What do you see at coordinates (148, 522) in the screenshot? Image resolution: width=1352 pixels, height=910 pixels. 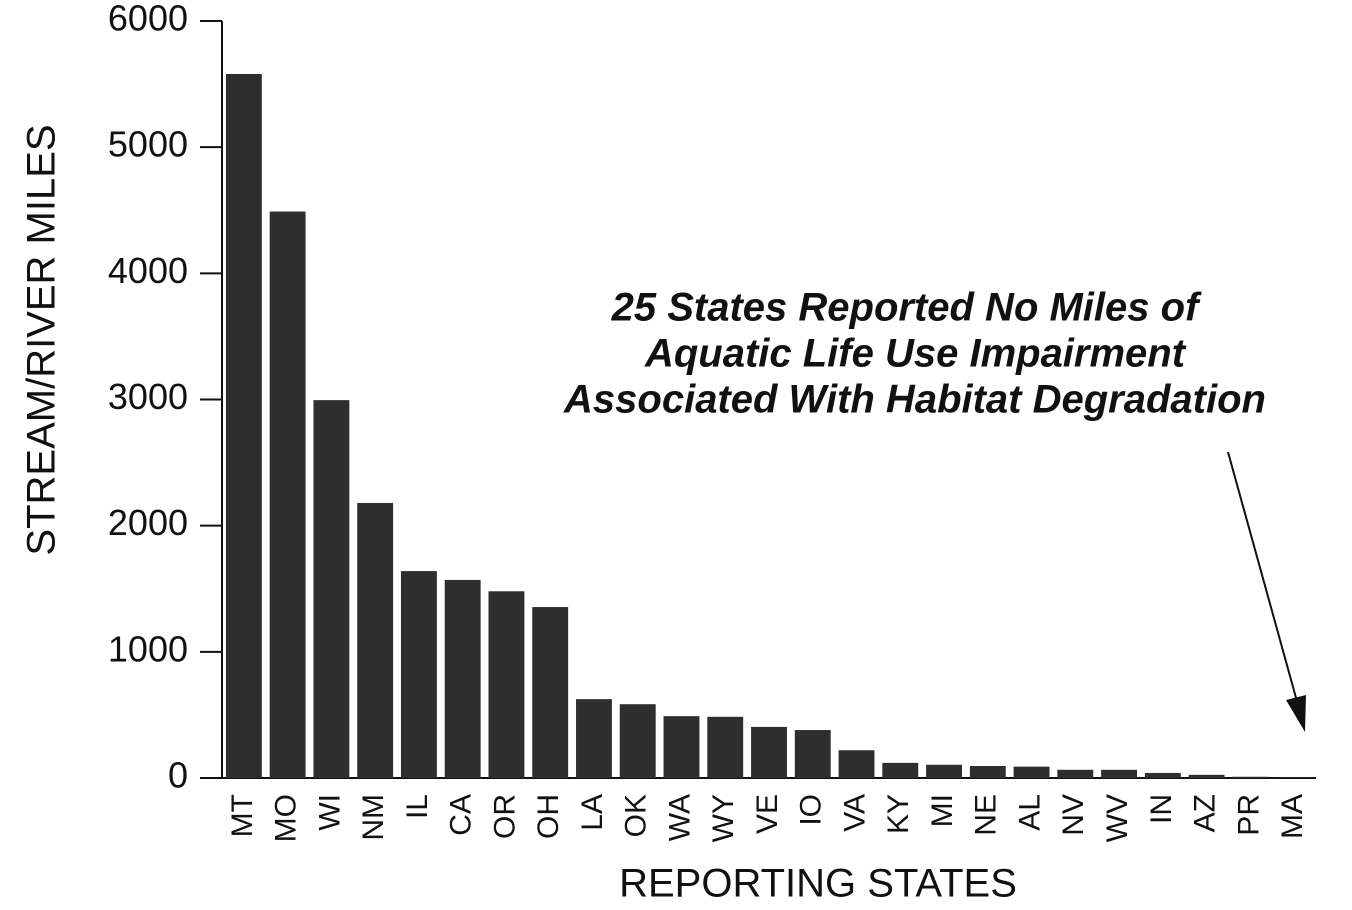 I see `y-tick-label: 2000` at bounding box center [148, 522].